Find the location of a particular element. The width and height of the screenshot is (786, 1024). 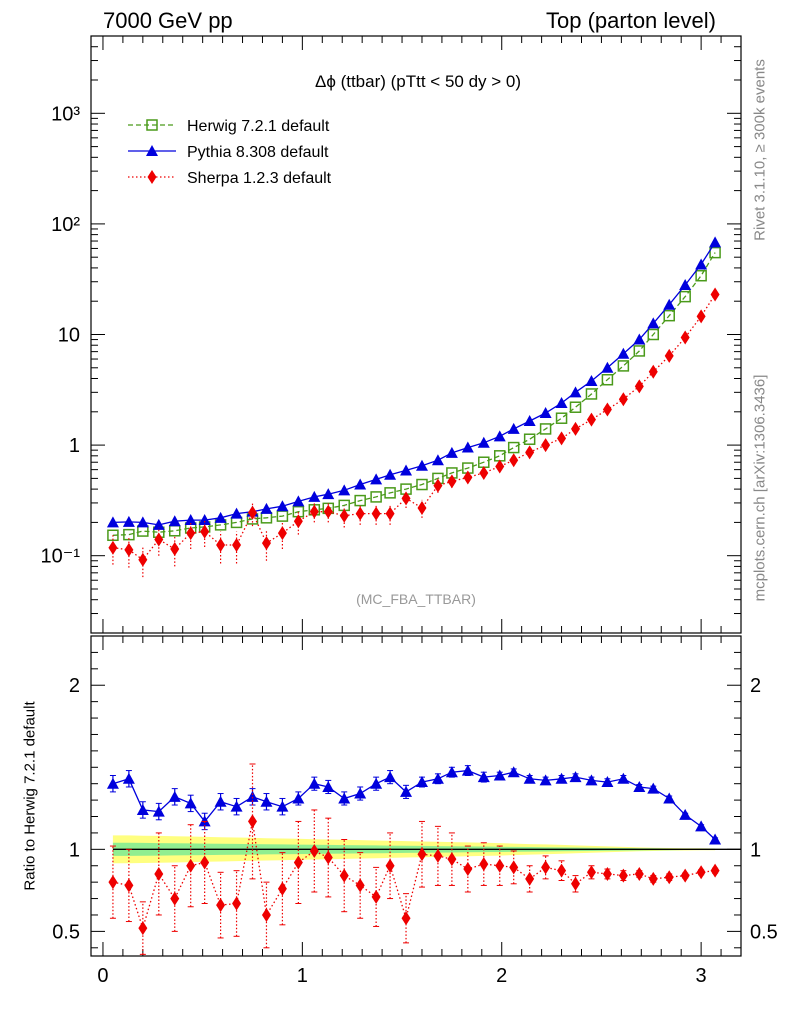

legend-label: Herwig 7.2.1 default is located at coordinates (258, 126).